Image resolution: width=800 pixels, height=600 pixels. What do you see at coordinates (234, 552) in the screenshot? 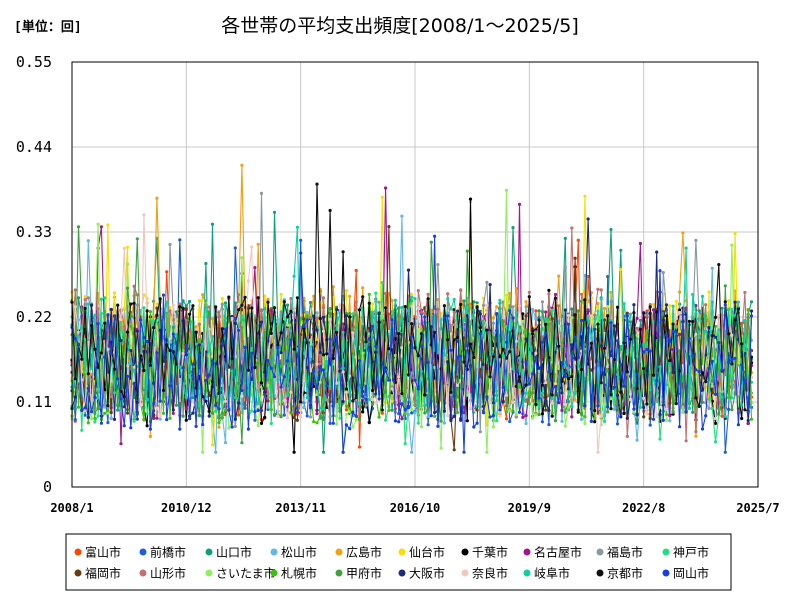
I see `legend-label: 山口市` at bounding box center [234, 552].